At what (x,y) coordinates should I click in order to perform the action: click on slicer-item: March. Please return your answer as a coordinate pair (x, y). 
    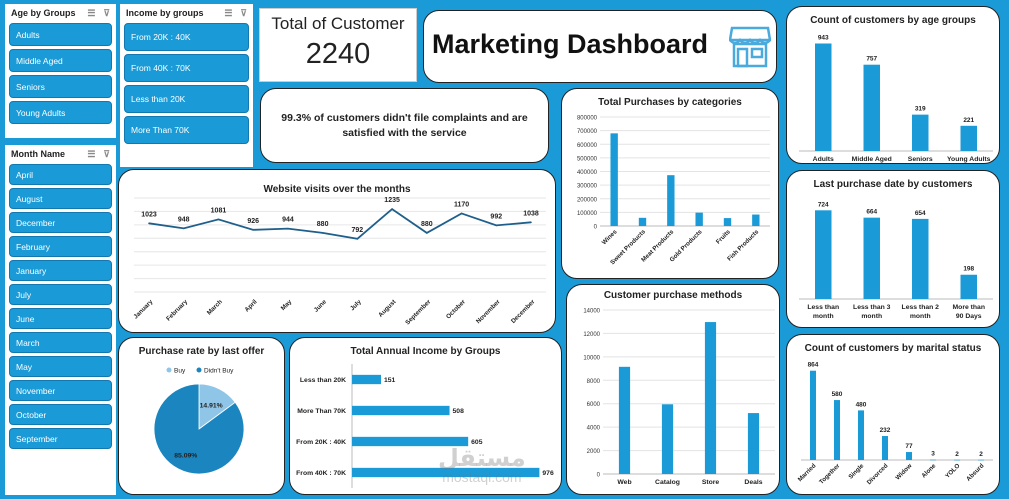
    Looking at the image, I should click on (60, 342).